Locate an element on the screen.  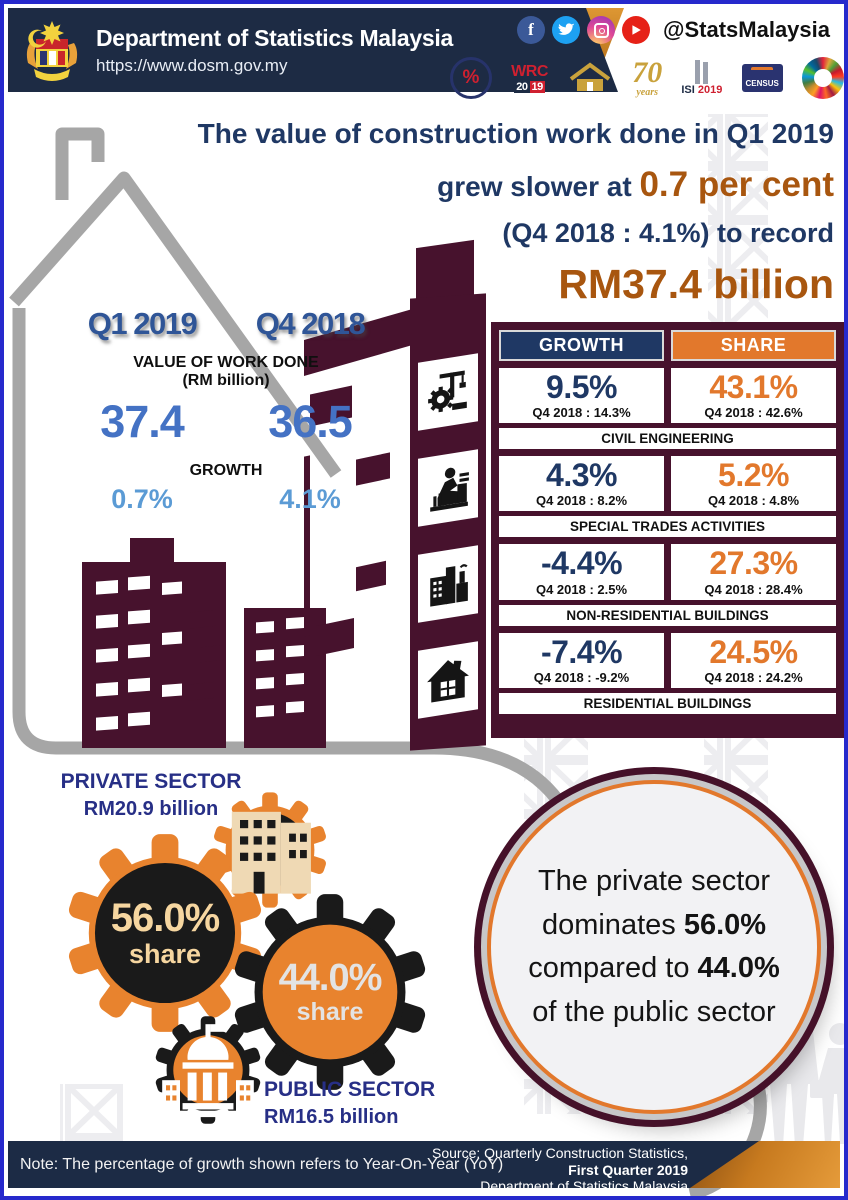
growth-value: 9.5% is located at coordinates (581, 387).